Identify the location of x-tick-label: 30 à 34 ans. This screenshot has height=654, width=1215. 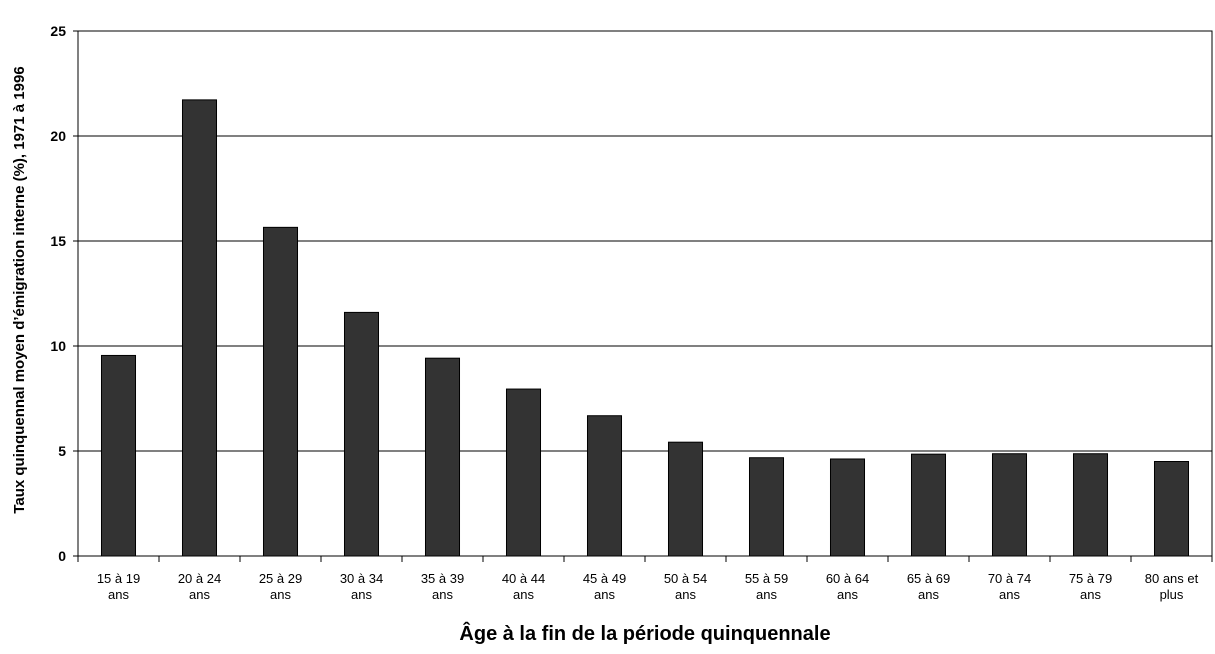
(361, 586).